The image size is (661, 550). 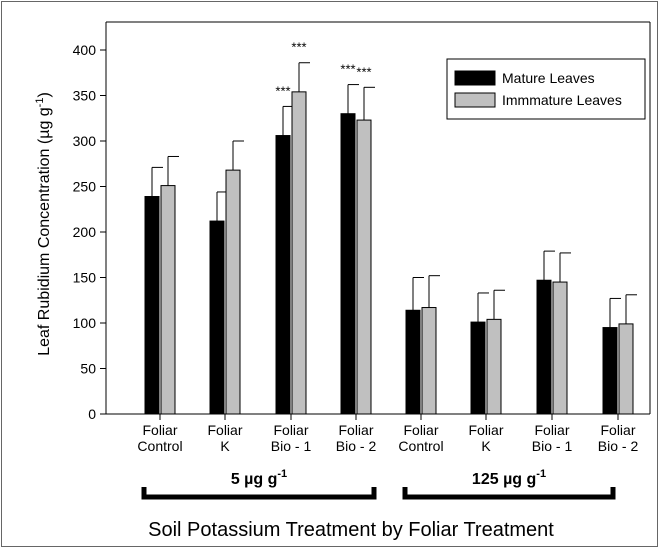 I want to click on y-tick-label: 350, so click(x=85, y=96).